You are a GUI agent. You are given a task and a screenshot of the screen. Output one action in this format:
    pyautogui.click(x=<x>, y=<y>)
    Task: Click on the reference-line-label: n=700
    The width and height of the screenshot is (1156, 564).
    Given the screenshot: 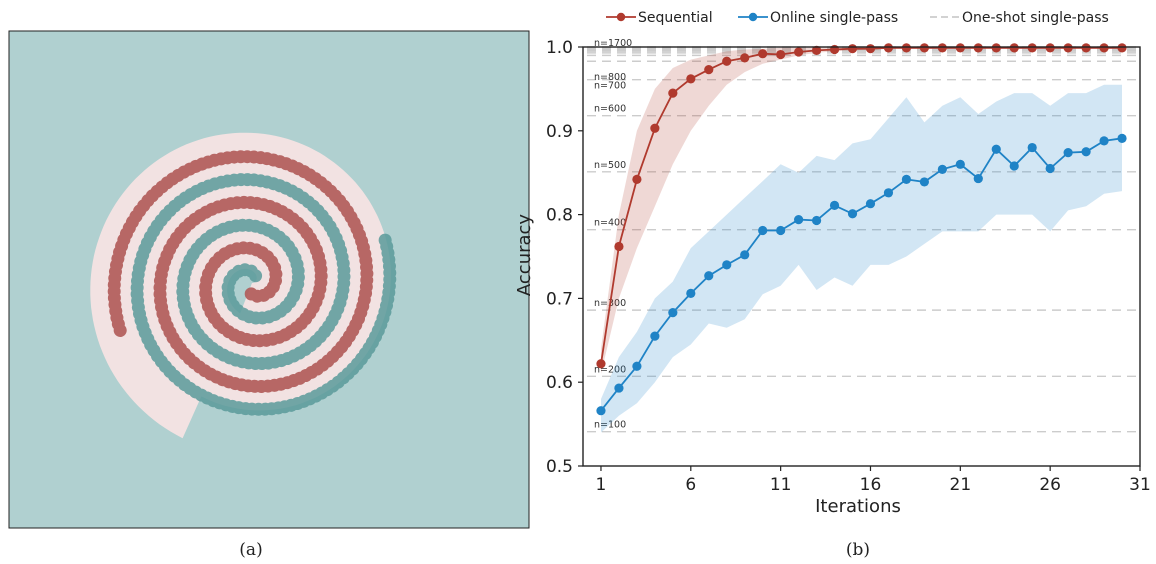 What is the action you would take?
    pyautogui.click(x=610, y=86)
    